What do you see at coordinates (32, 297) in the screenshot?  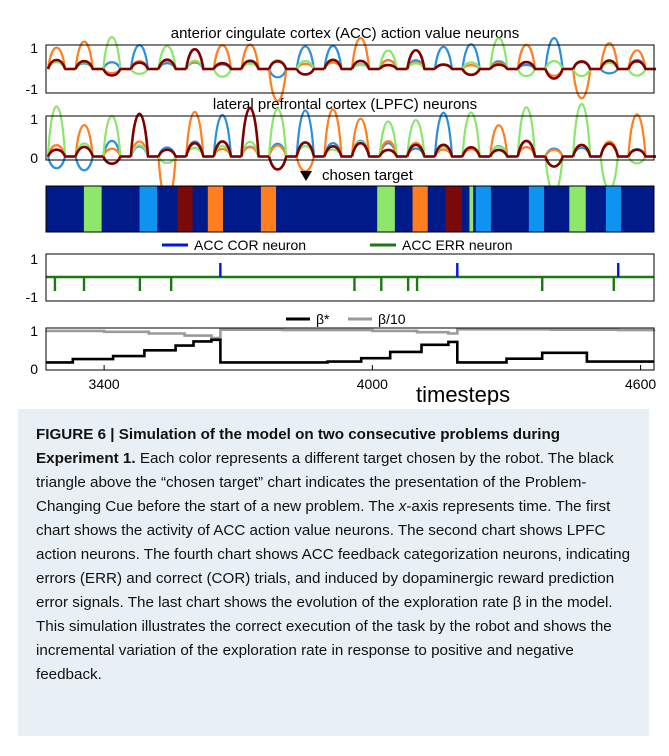 I see `feedback-ytick-bottom: -1` at bounding box center [32, 297].